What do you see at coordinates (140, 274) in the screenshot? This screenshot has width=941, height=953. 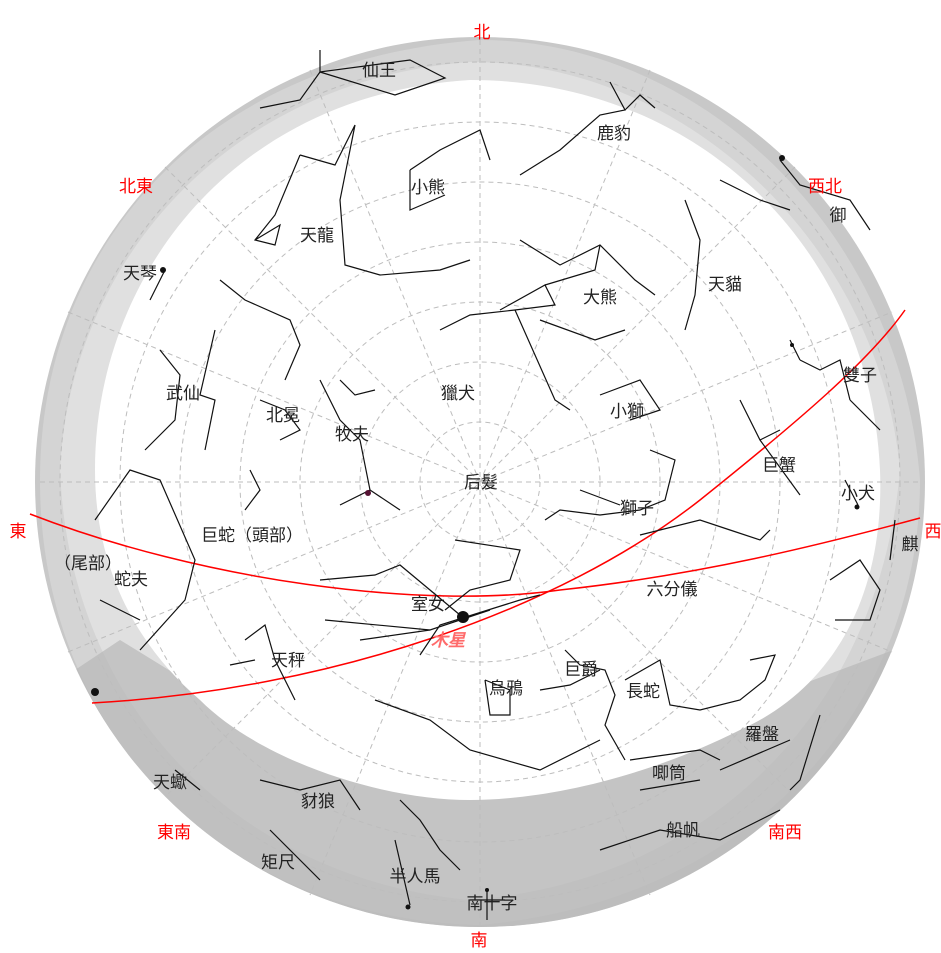 I see `label-lyra: 天琴` at bounding box center [140, 274].